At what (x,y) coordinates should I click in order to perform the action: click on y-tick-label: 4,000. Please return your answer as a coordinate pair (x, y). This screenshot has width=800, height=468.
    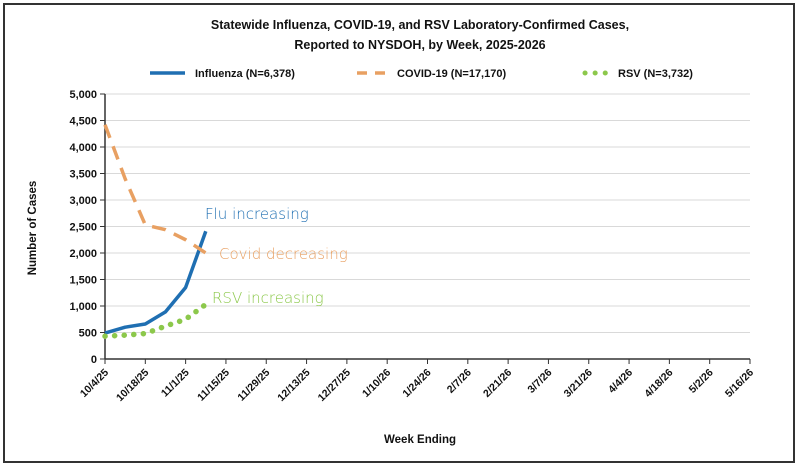
    Looking at the image, I should click on (83, 148).